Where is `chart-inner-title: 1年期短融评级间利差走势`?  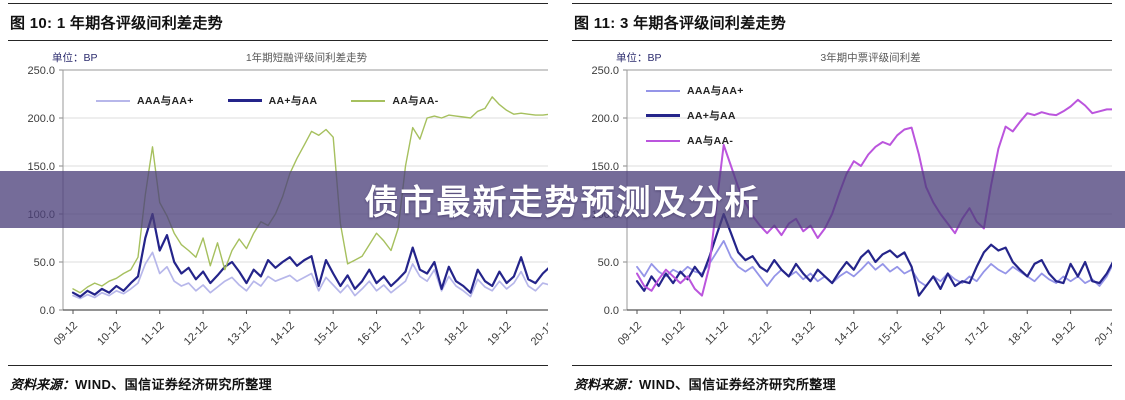 chart-inner-title: 1年期短融评级间利差走势 is located at coordinates (306, 58).